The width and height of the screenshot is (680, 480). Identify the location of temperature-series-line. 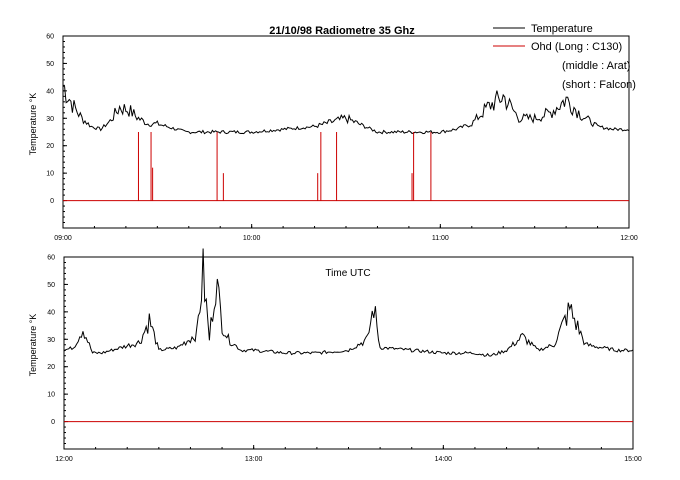
(346, 110).